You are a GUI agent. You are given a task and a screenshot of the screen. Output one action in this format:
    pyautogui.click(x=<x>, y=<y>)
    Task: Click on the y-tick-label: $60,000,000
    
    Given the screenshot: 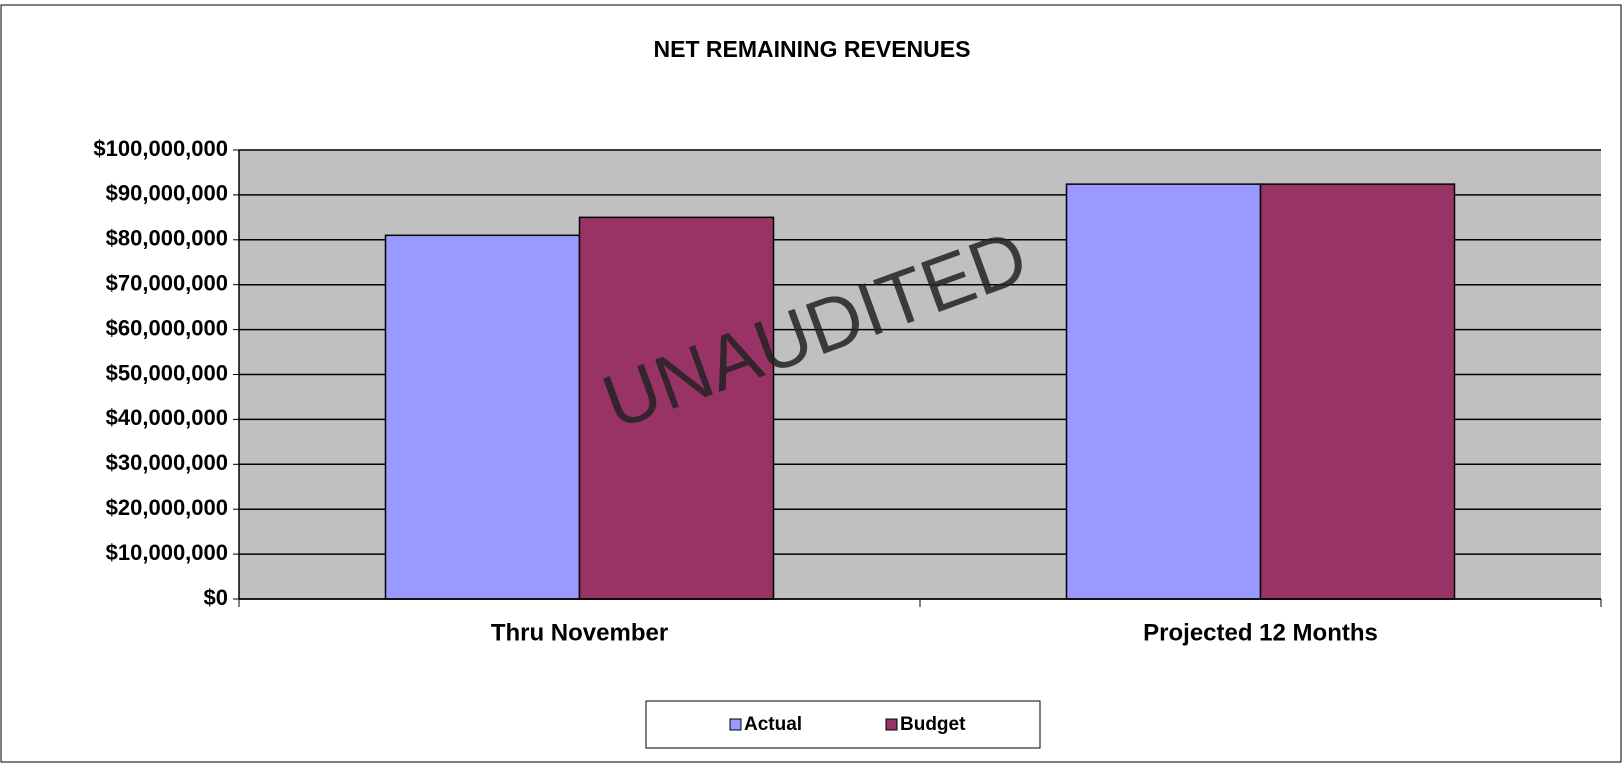 What is the action you would take?
    pyautogui.click(x=167, y=327)
    